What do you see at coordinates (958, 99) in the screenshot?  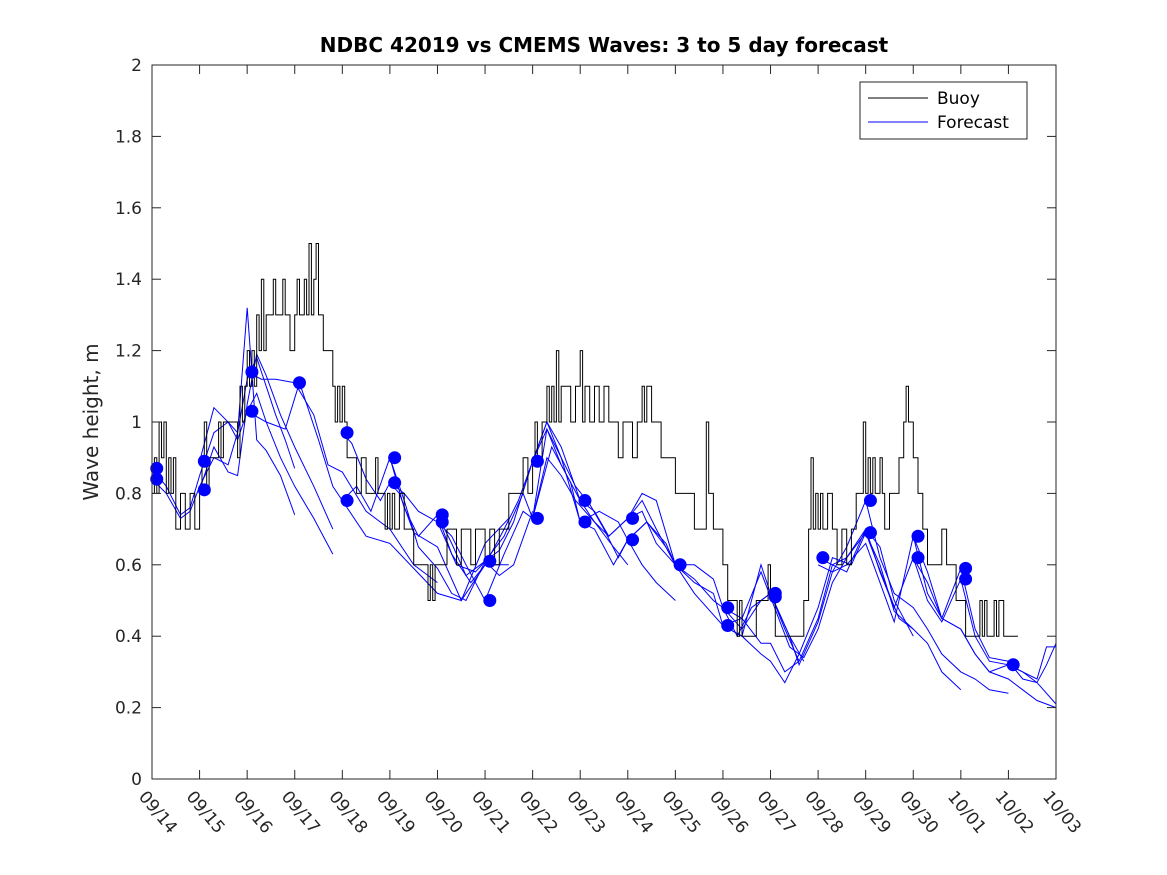 I see `legend-buoy-label: Buoy` at bounding box center [958, 99].